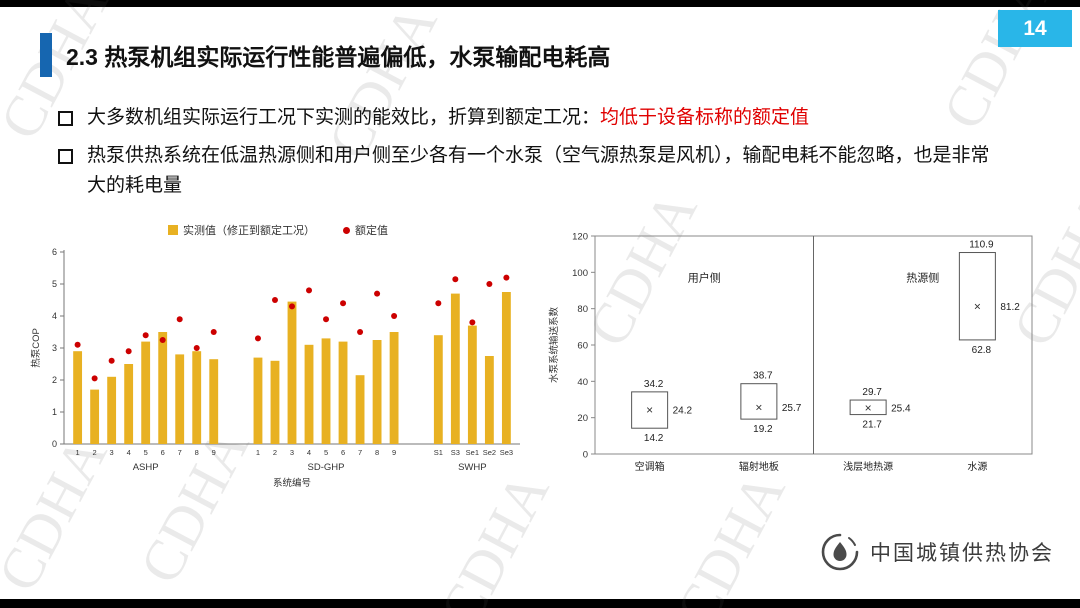 This screenshot has height=608, width=1080. Describe the element at coordinates (582, 309) in the screenshot. I see `svg-text: 80` at that location.